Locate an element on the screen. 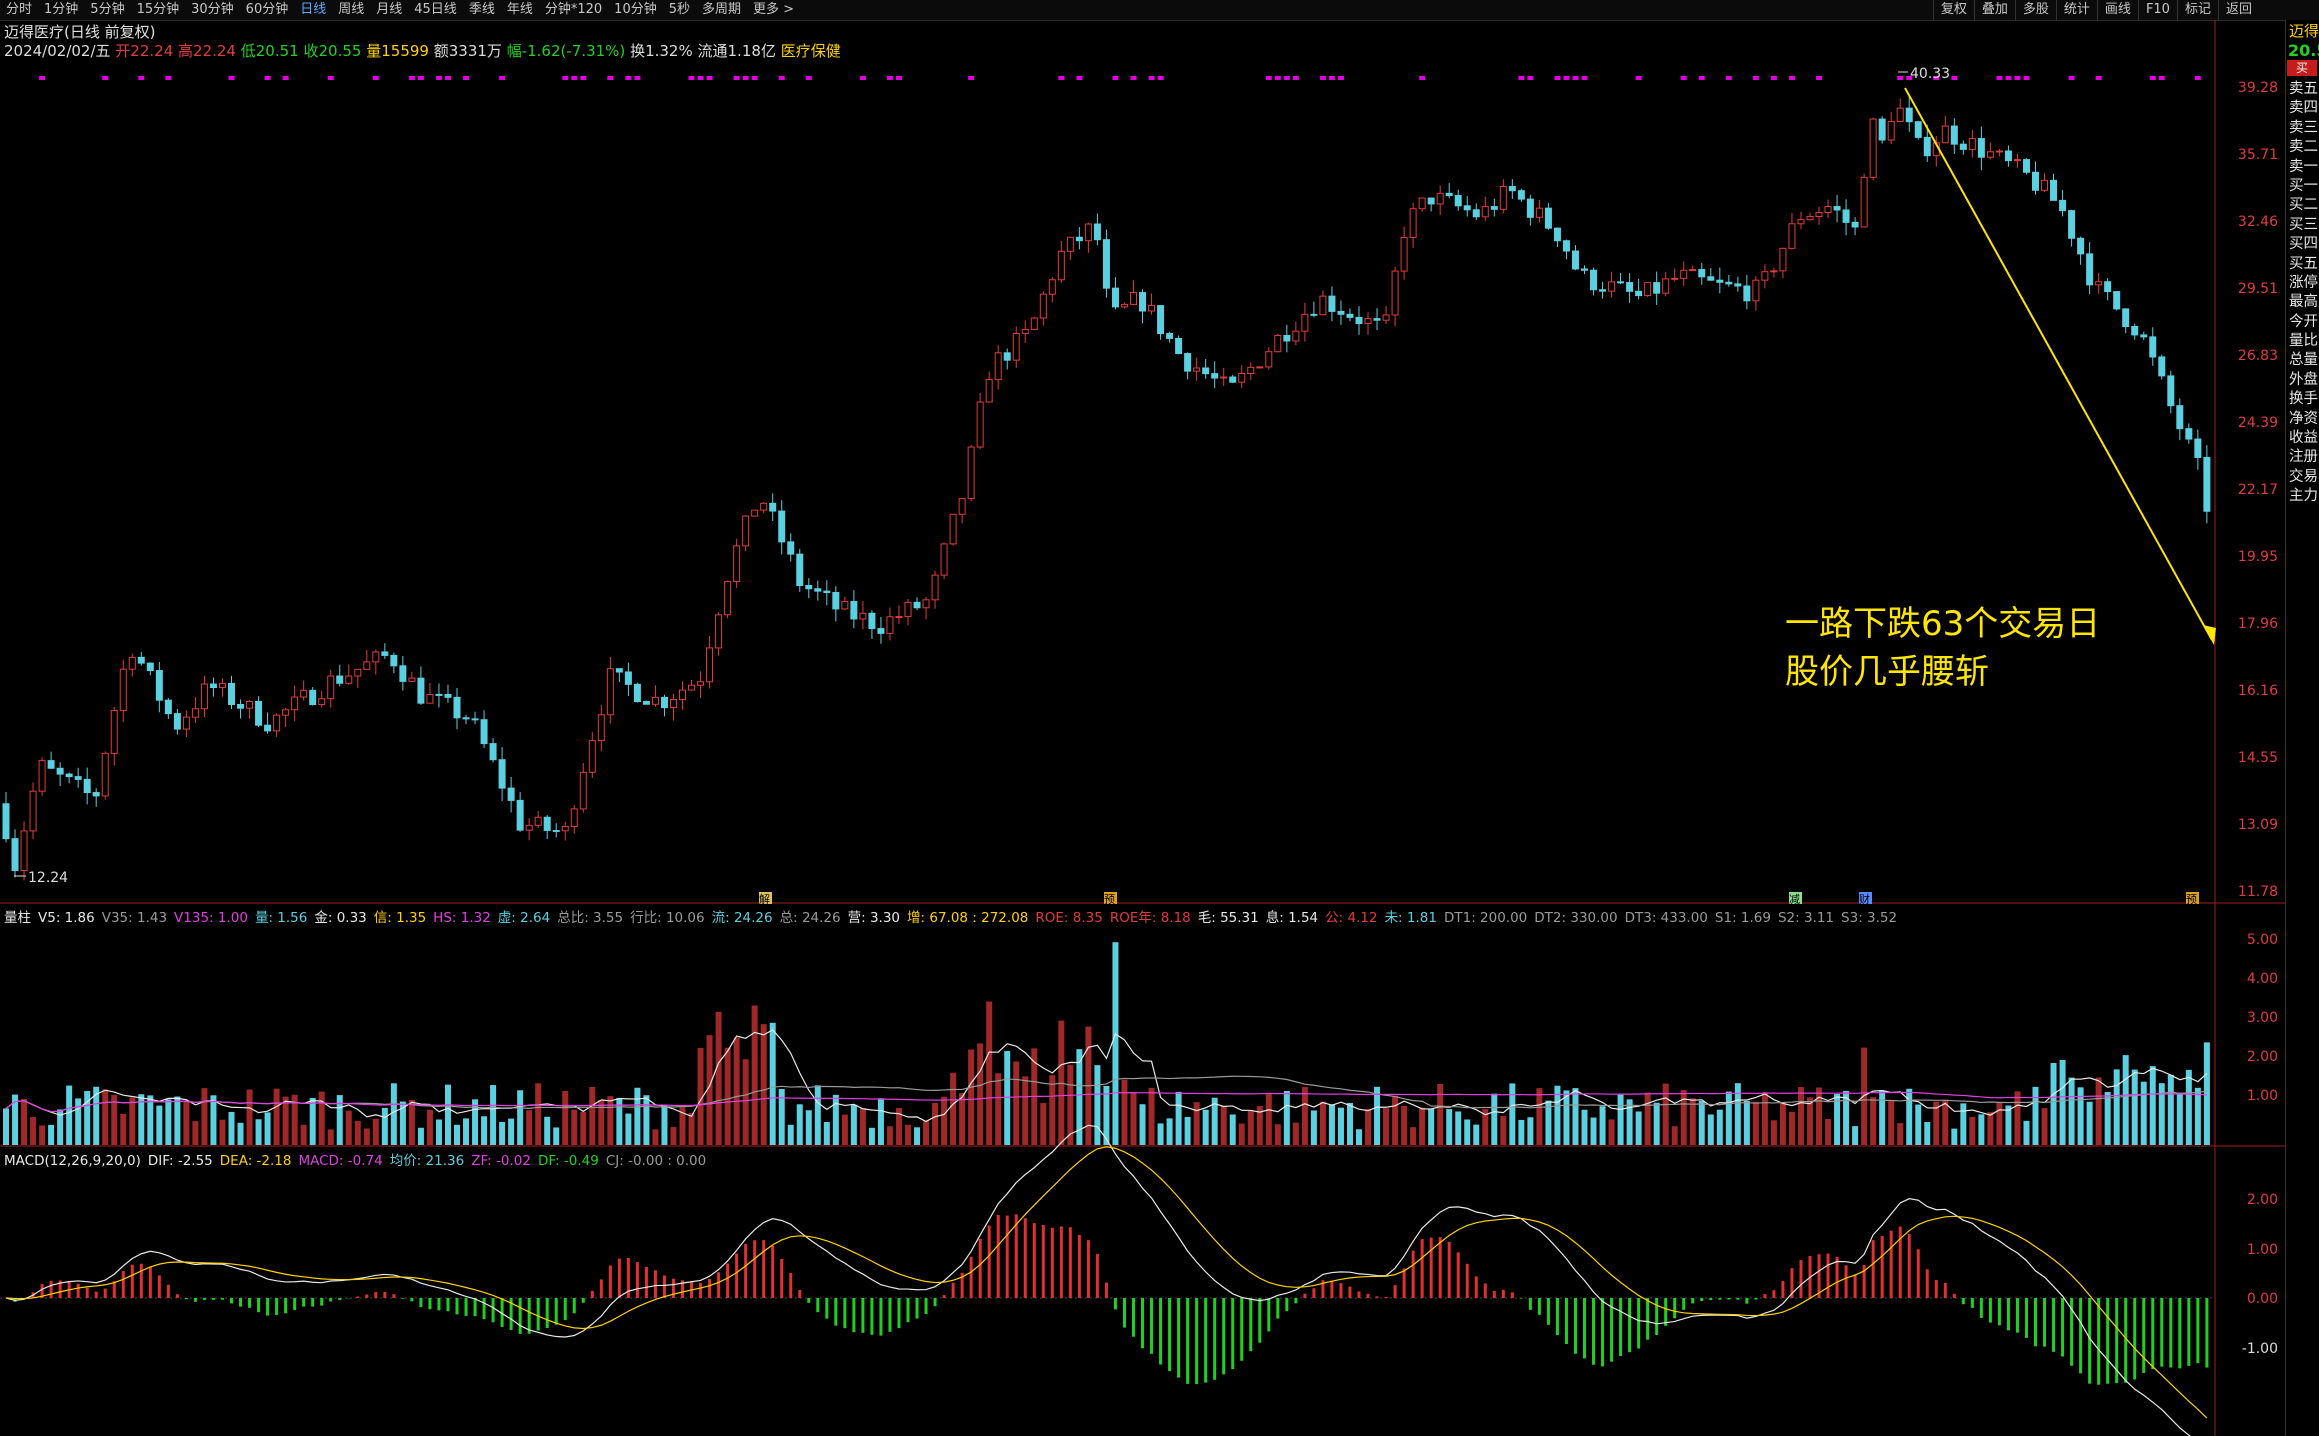 Image resolution: width=2319 pixels, height=1436 pixels. axis-tick-label: 24.39 is located at coordinates (2257, 423).